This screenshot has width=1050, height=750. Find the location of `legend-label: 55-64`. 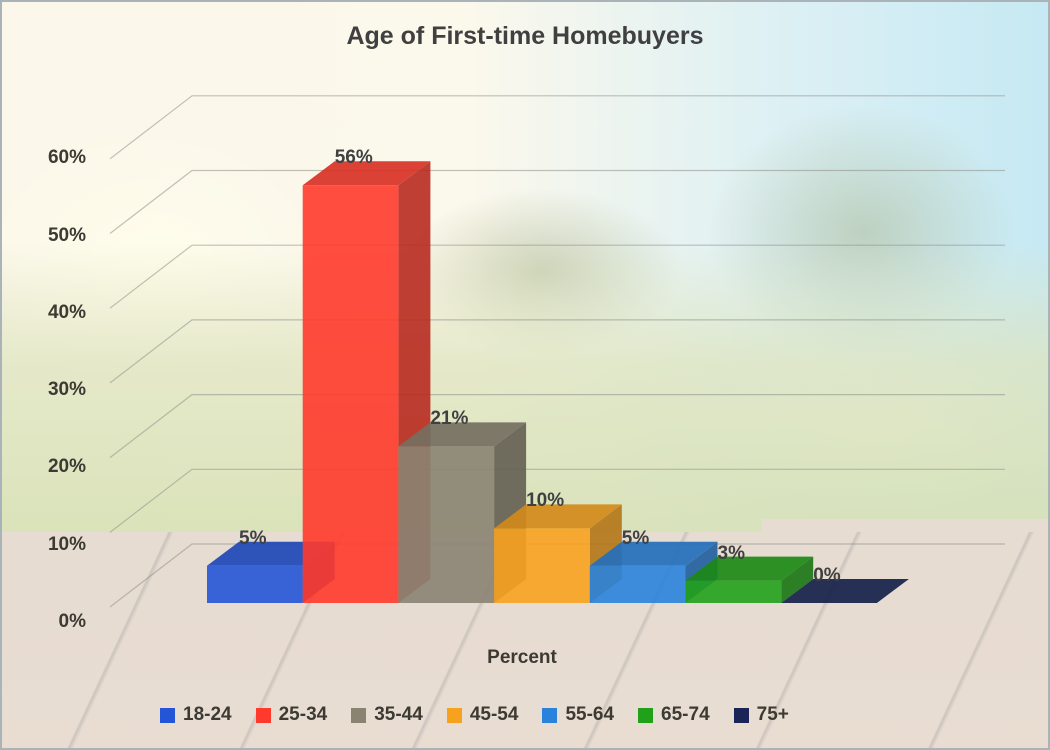

legend-label: 55-64 is located at coordinates (590, 714).